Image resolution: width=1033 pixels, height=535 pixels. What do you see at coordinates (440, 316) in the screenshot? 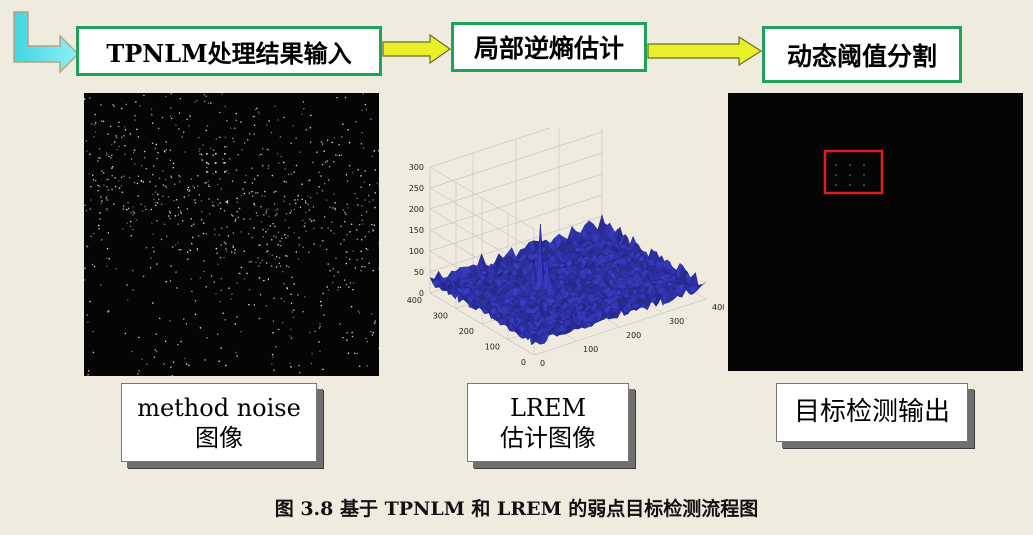
I see `y-tick-label: 300` at bounding box center [440, 316].